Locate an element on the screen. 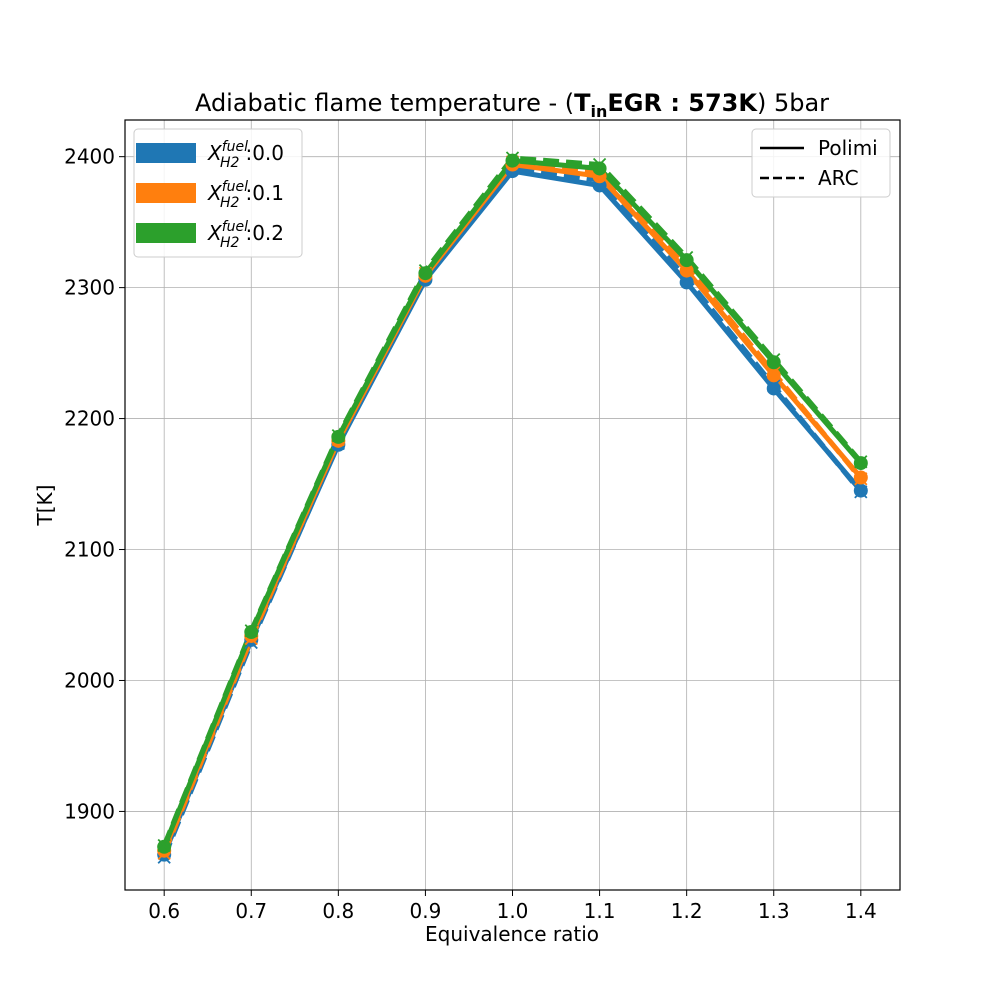 This screenshot has height=1000, width=1000. x-tick-label: 1.1 is located at coordinates (600, 911).